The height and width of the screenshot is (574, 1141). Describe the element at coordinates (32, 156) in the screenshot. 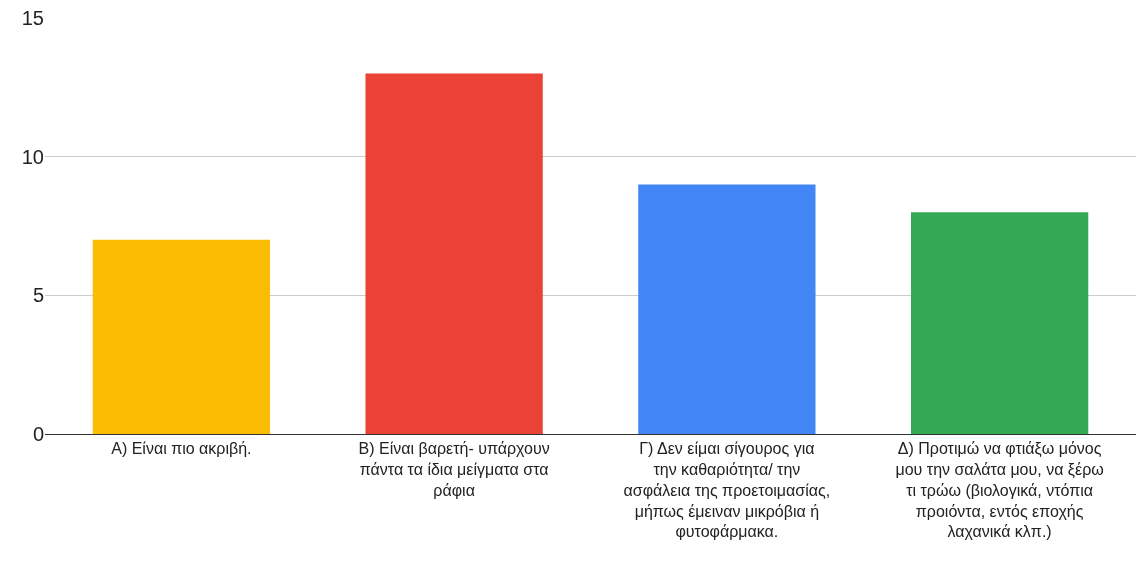

I see `y-tick-label: 10` at that location.